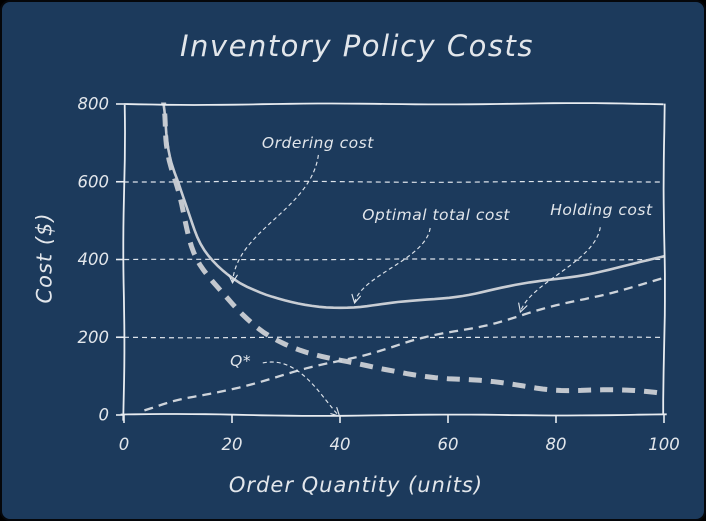 Image resolution: width=706 pixels, height=521 pixels. I want to click on annotation-q: Q*, so click(285, 385).